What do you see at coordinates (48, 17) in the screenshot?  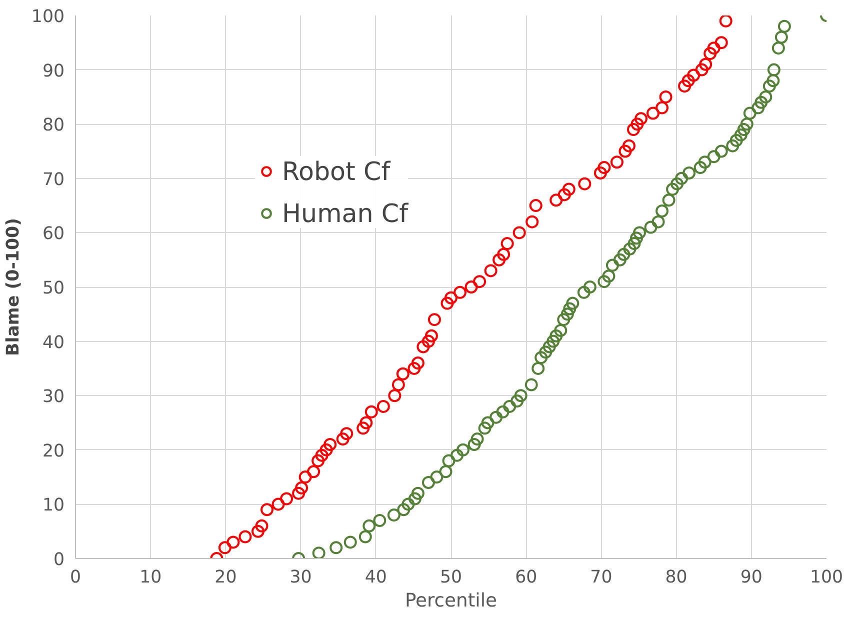 I see `y-tick-label: 100` at bounding box center [48, 17].